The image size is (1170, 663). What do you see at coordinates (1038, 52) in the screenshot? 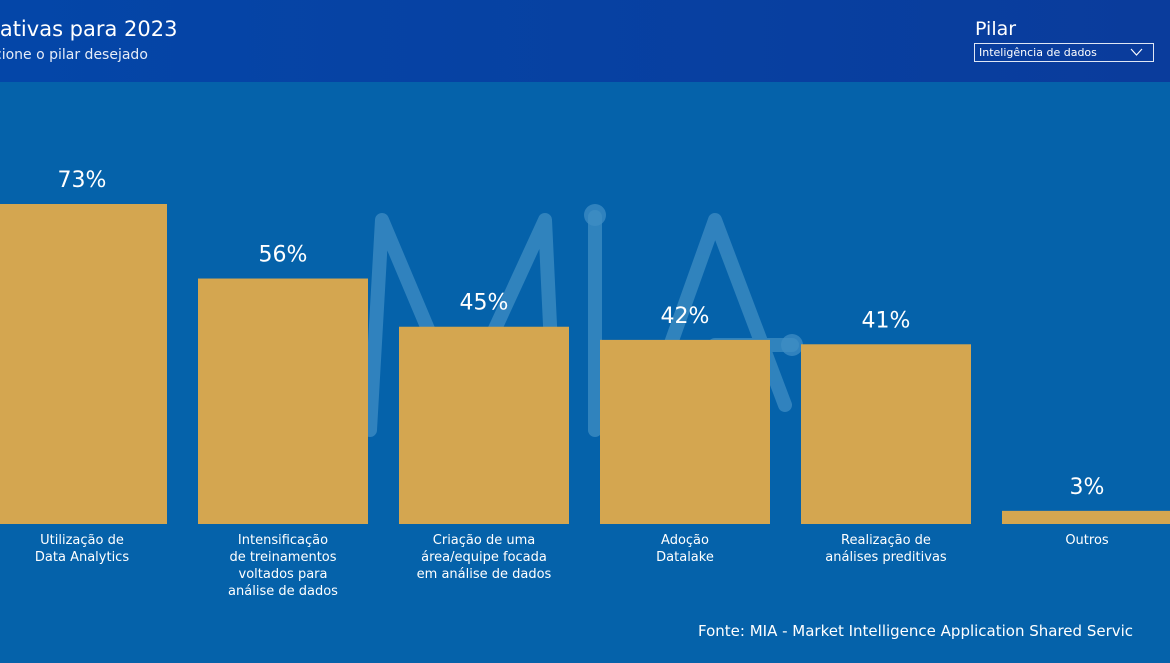
I see `pilar-dropdown-value: Inteligência de dados` at bounding box center [1038, 52].